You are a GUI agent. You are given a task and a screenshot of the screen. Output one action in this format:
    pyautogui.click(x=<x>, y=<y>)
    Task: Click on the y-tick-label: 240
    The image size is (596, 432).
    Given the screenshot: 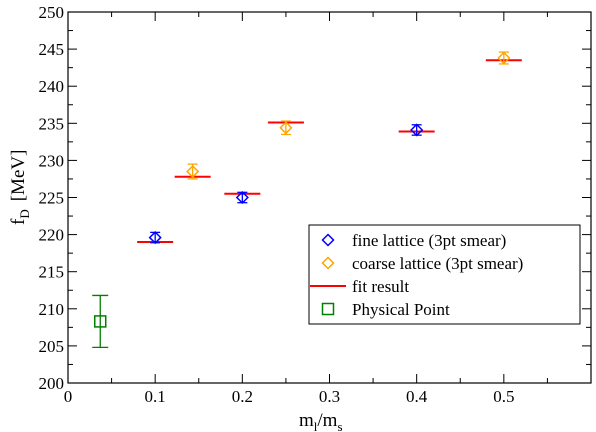 What is the action you would take?
    pyautogui.click(x=52, y=86)
    